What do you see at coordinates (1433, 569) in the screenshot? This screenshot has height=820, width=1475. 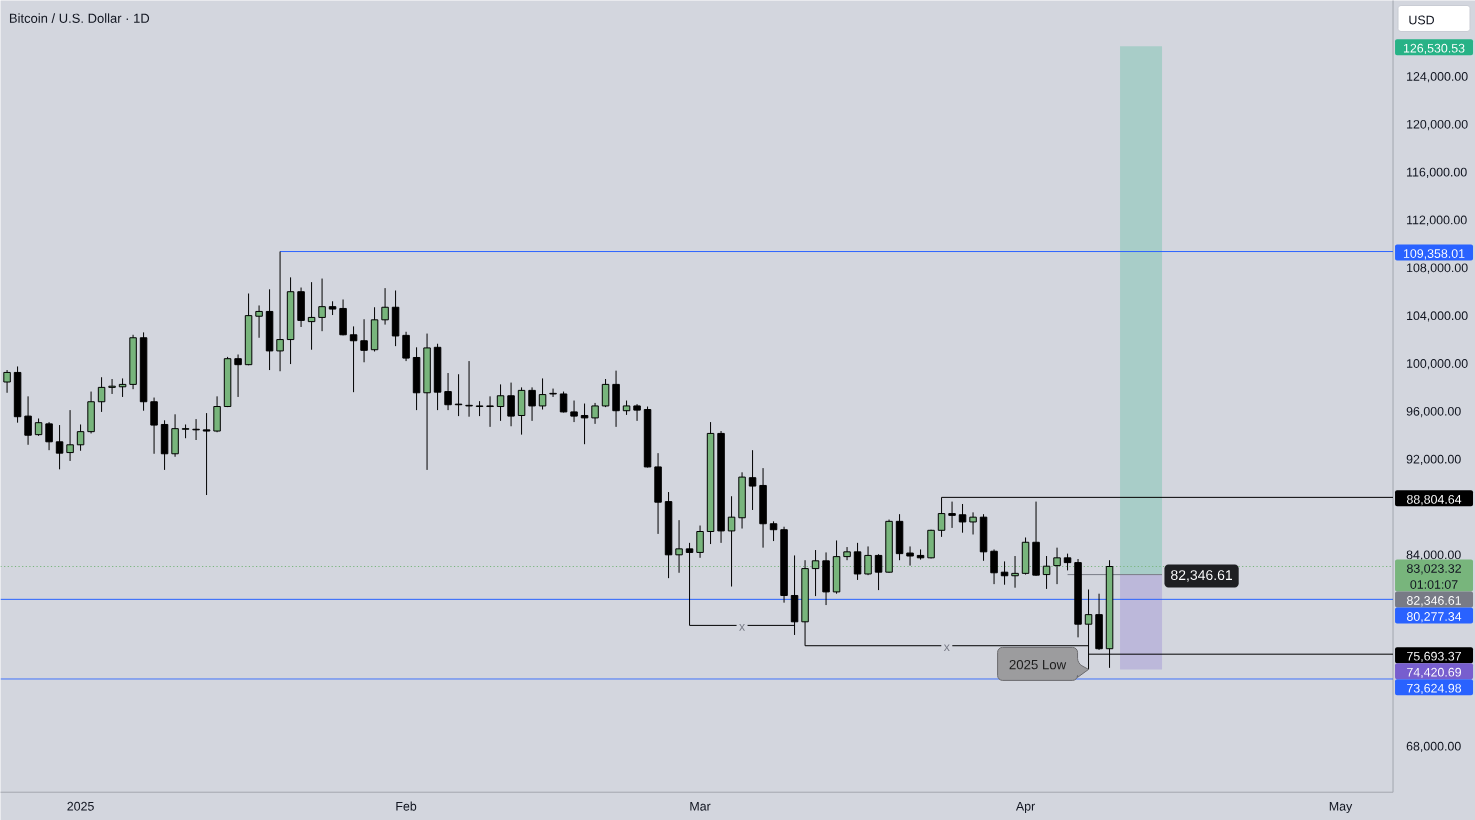 I see `ref-line-label: 83,023.32` at bounding box center [1433, 569].